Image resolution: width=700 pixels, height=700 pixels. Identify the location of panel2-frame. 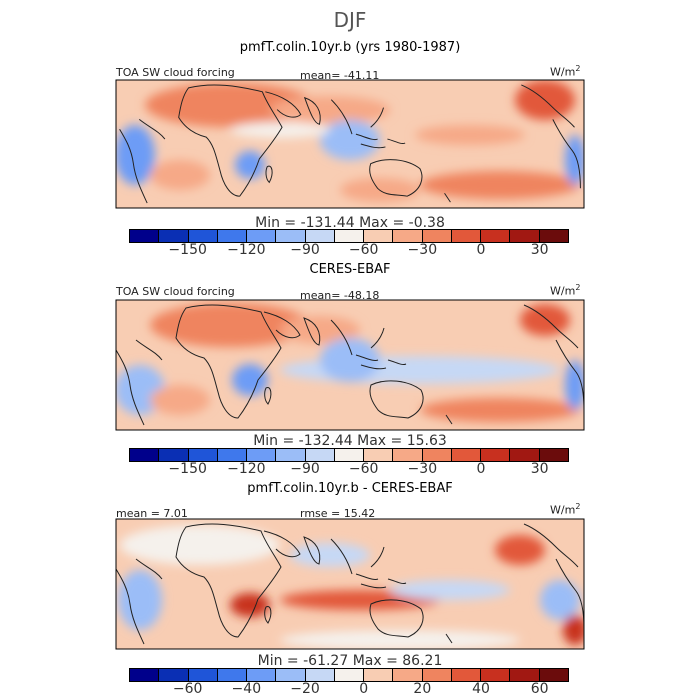
(350, 365).